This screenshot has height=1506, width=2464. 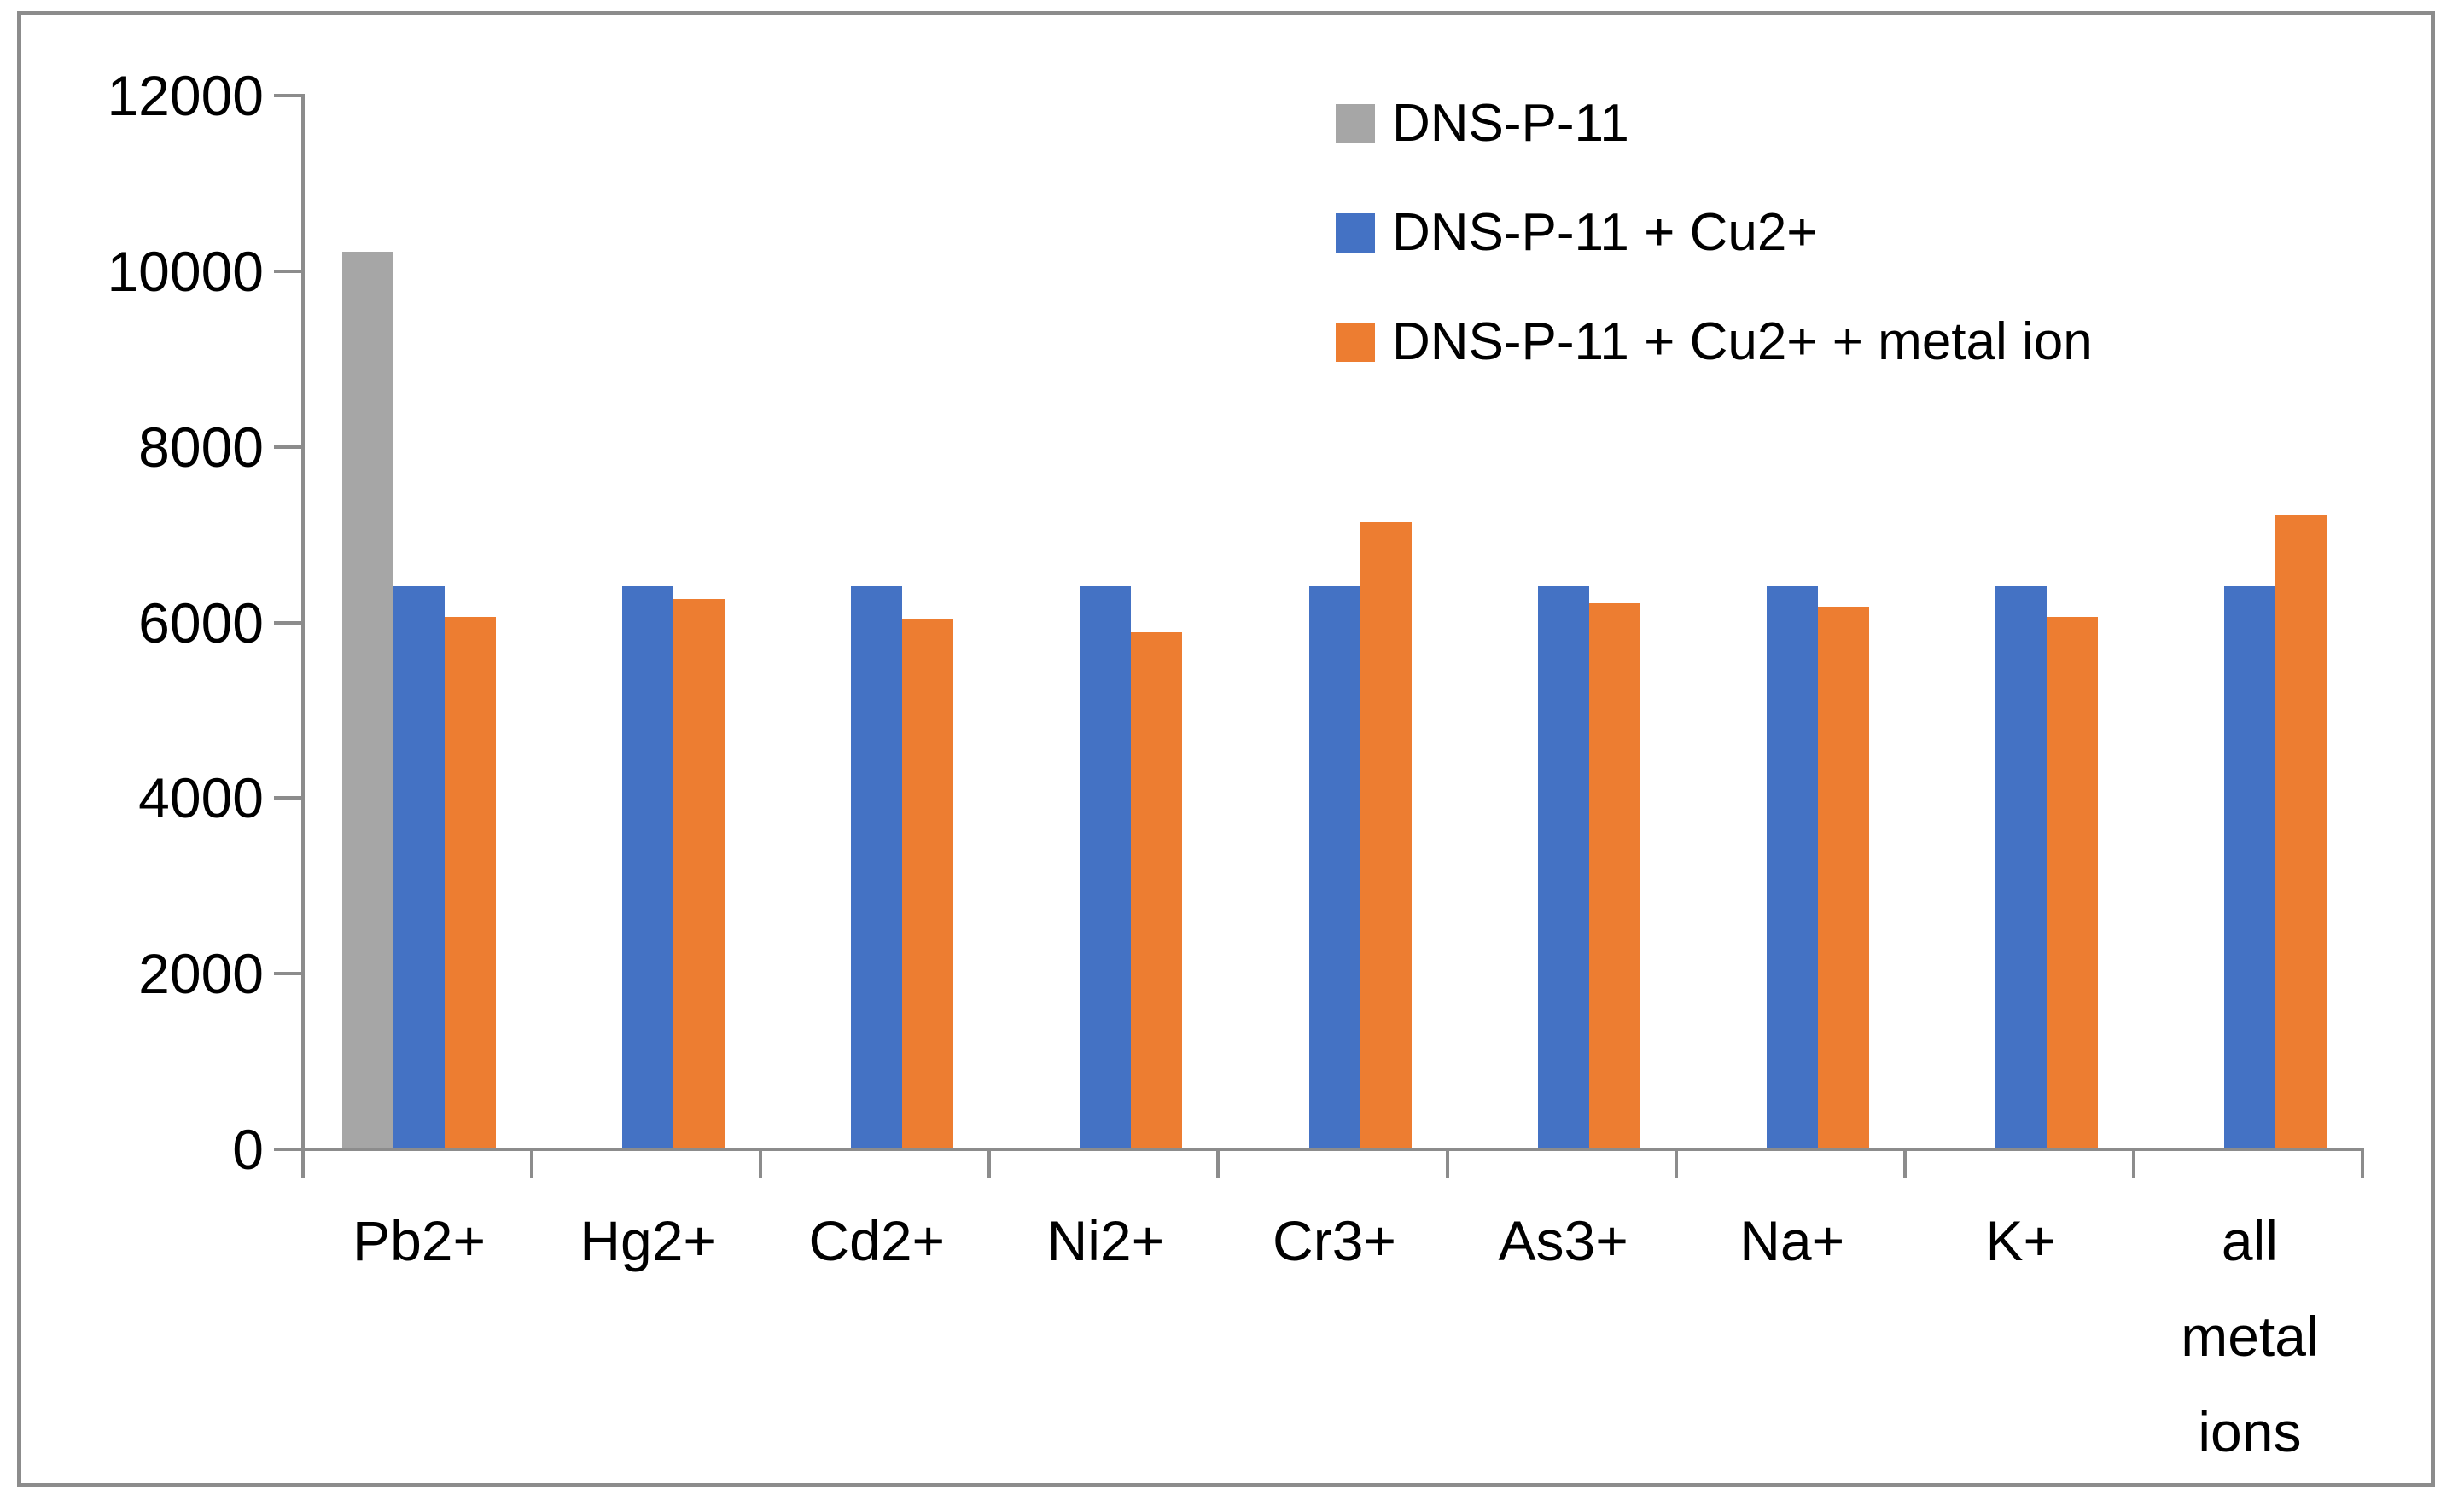 I want to click on legend-label: DNS-P-11 + Cu2+ + metal ion, so click(x=1742, y=341).